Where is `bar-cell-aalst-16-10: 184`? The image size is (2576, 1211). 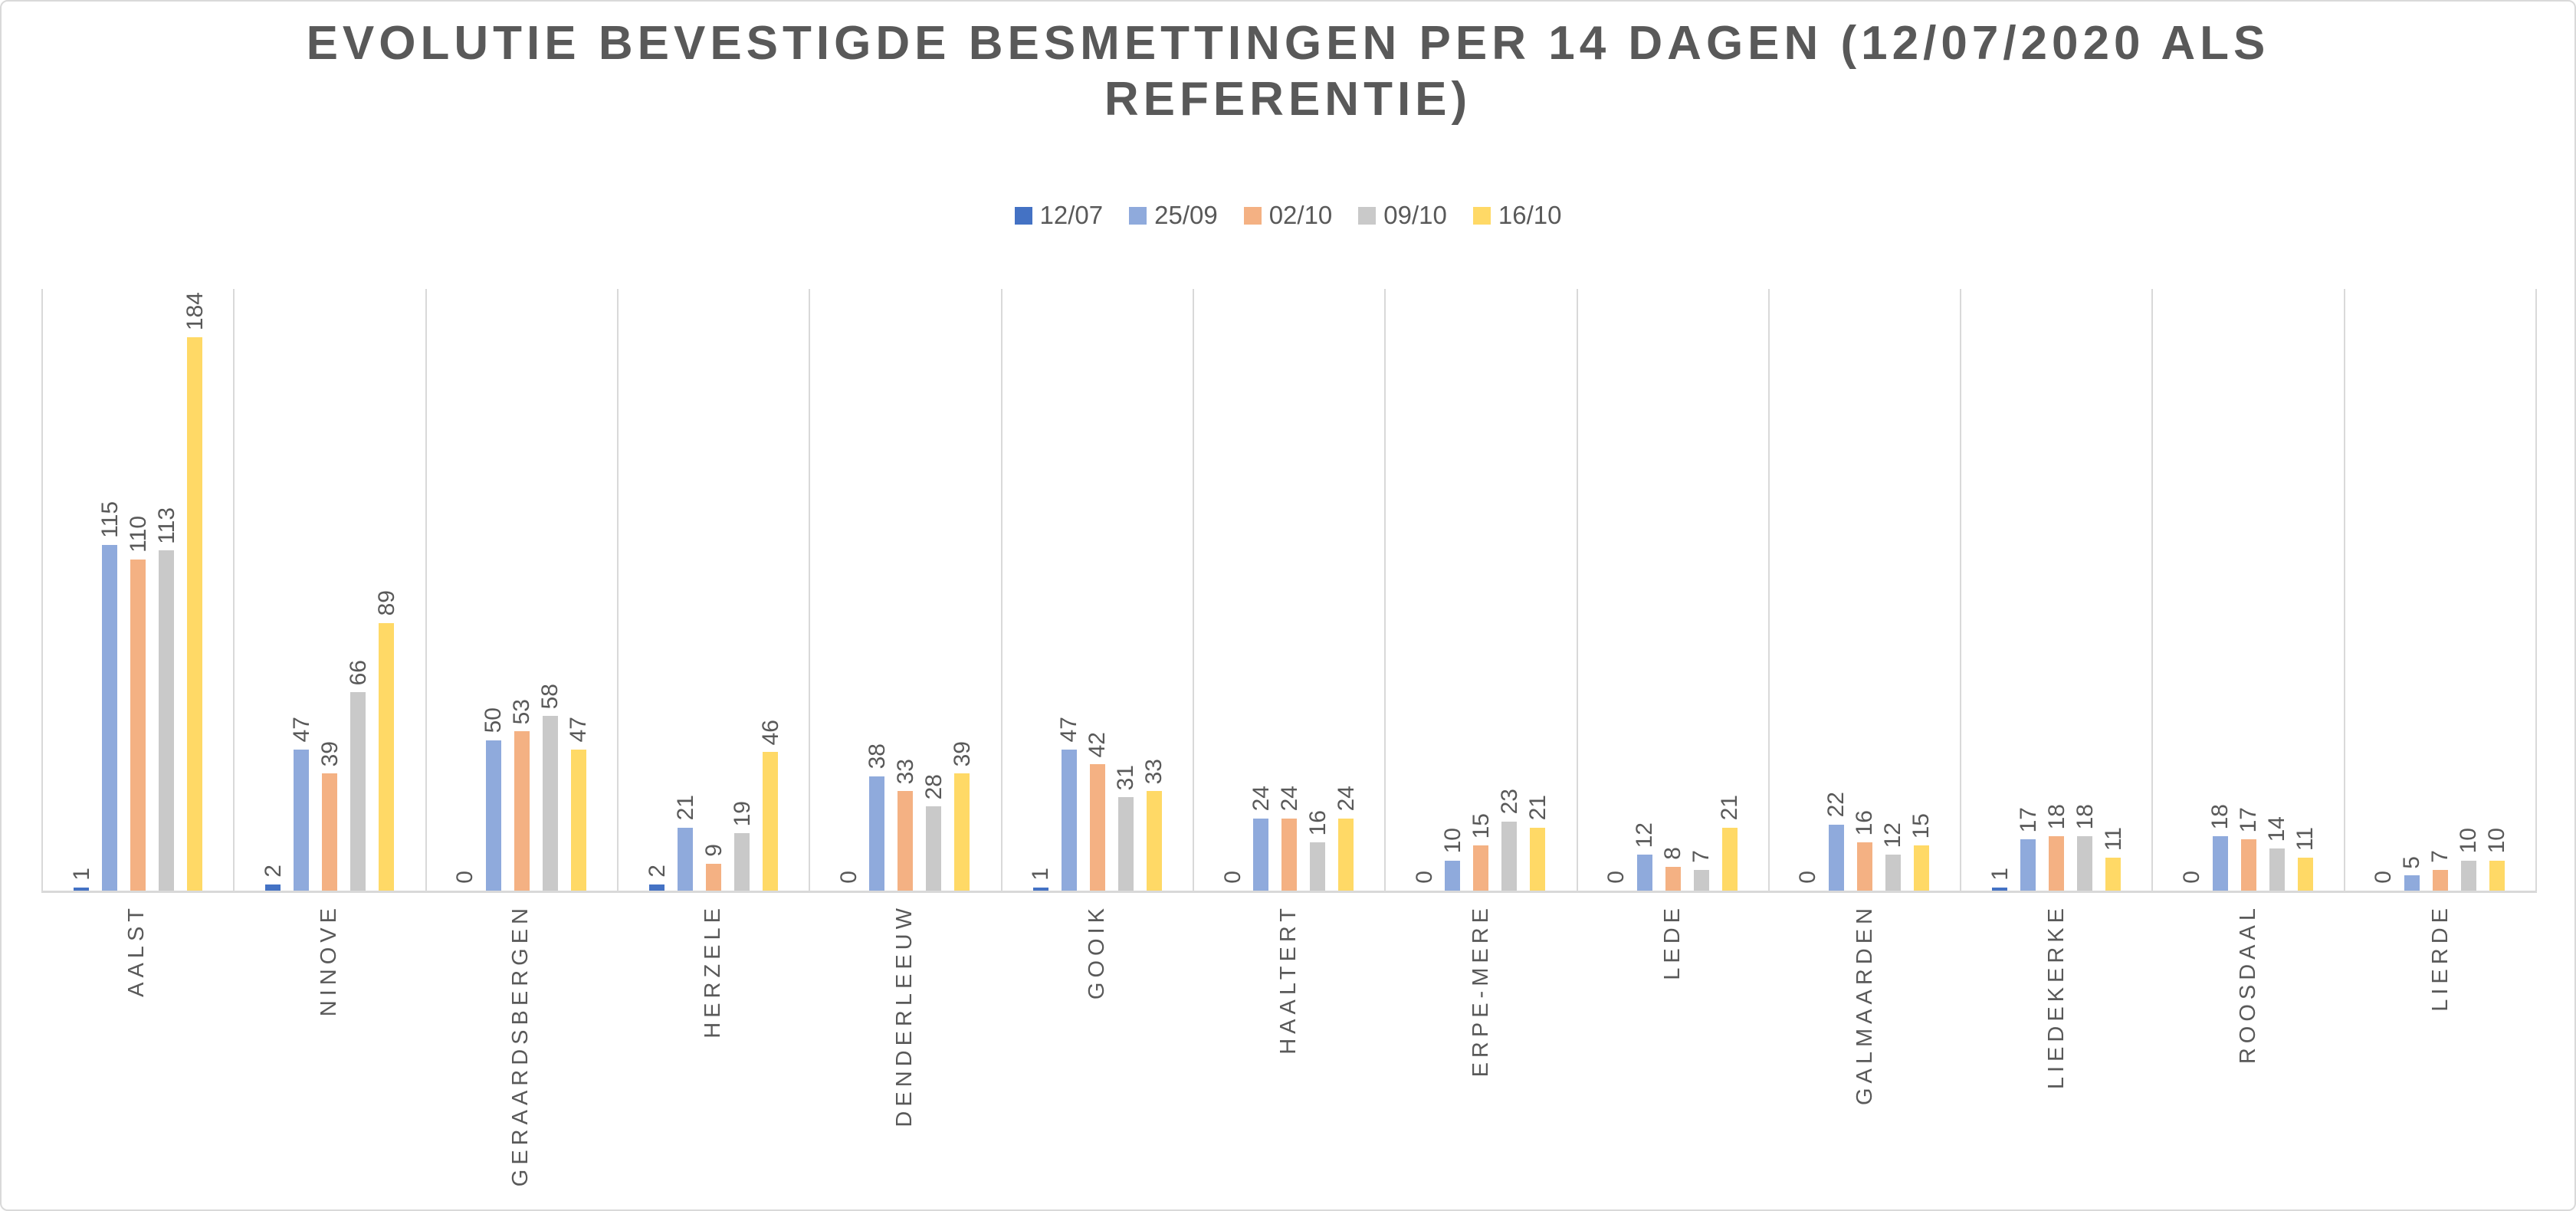
bar-cell-aalst-16-10: 184 is located at coordinates (195, 590).